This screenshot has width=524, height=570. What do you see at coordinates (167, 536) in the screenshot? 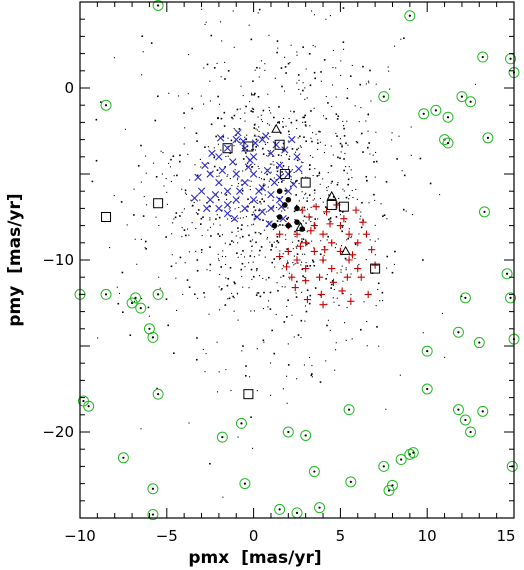
I see `x-tick-label: −5` at bounding box center [167, 536].